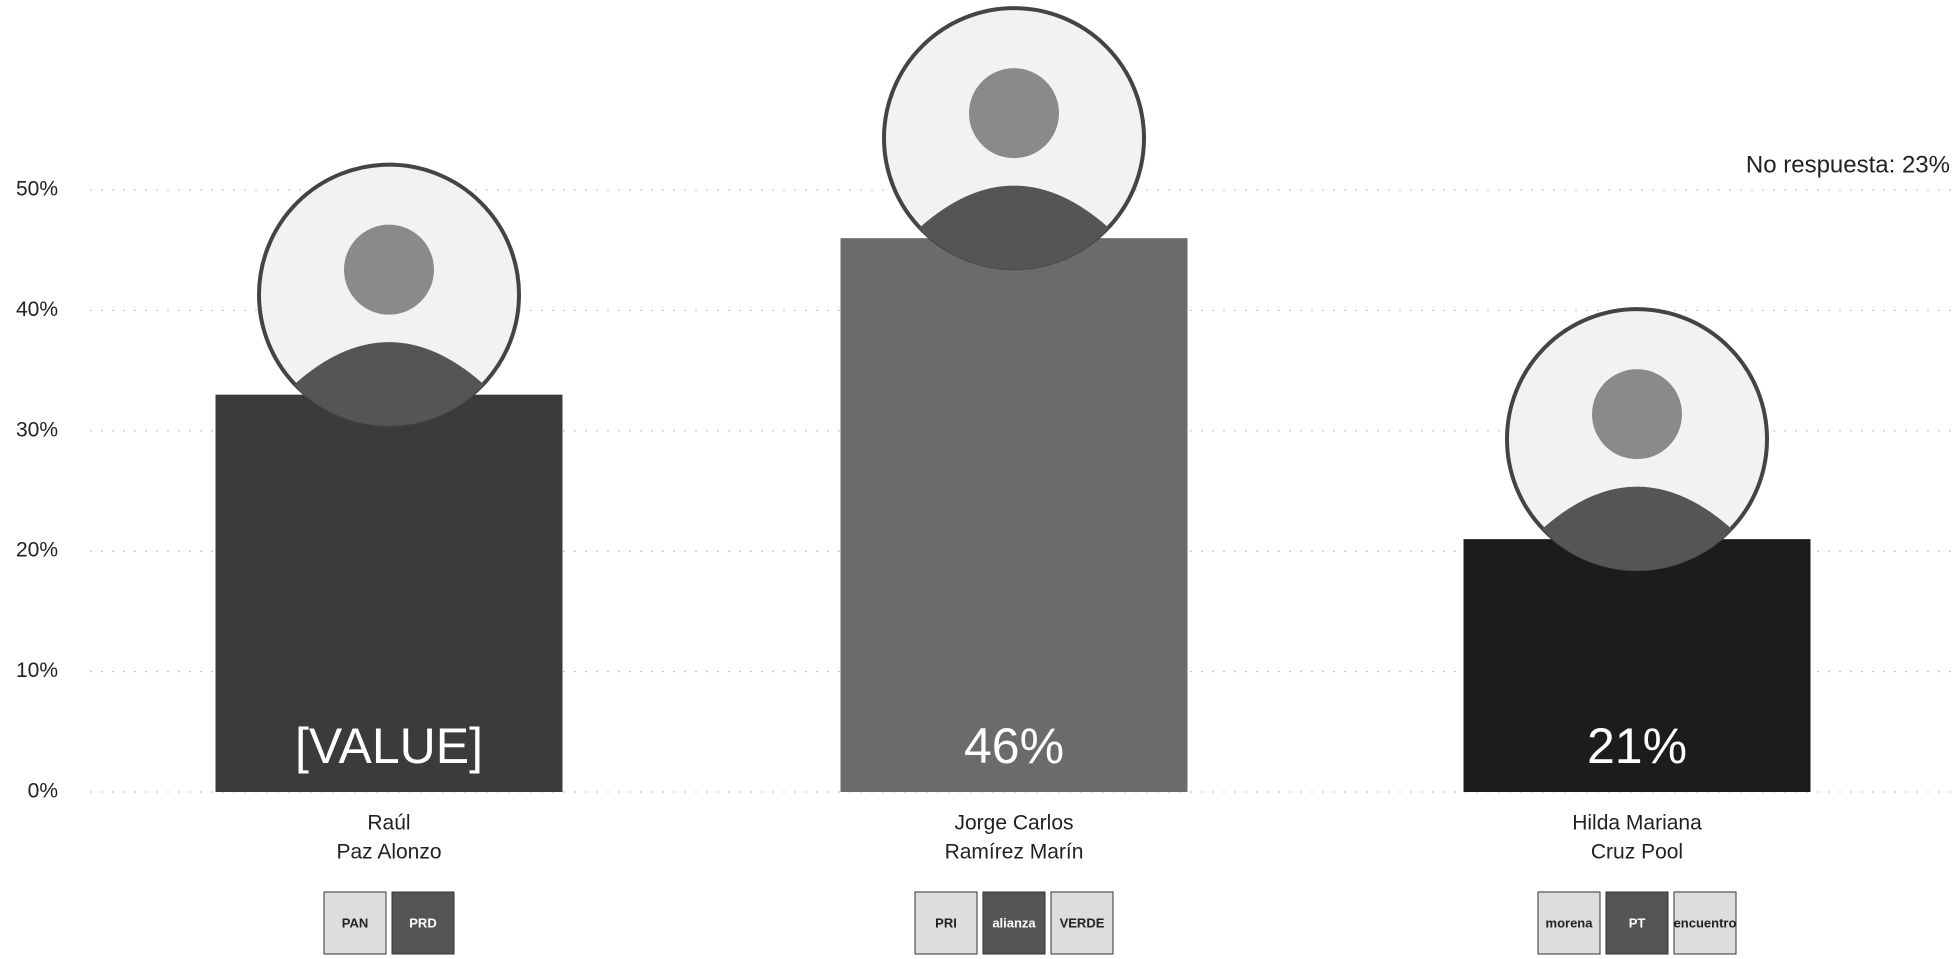 This screenshot has width=1956, height=959. I want to click on party-logo-text: encuentro, so click(1705, 922).